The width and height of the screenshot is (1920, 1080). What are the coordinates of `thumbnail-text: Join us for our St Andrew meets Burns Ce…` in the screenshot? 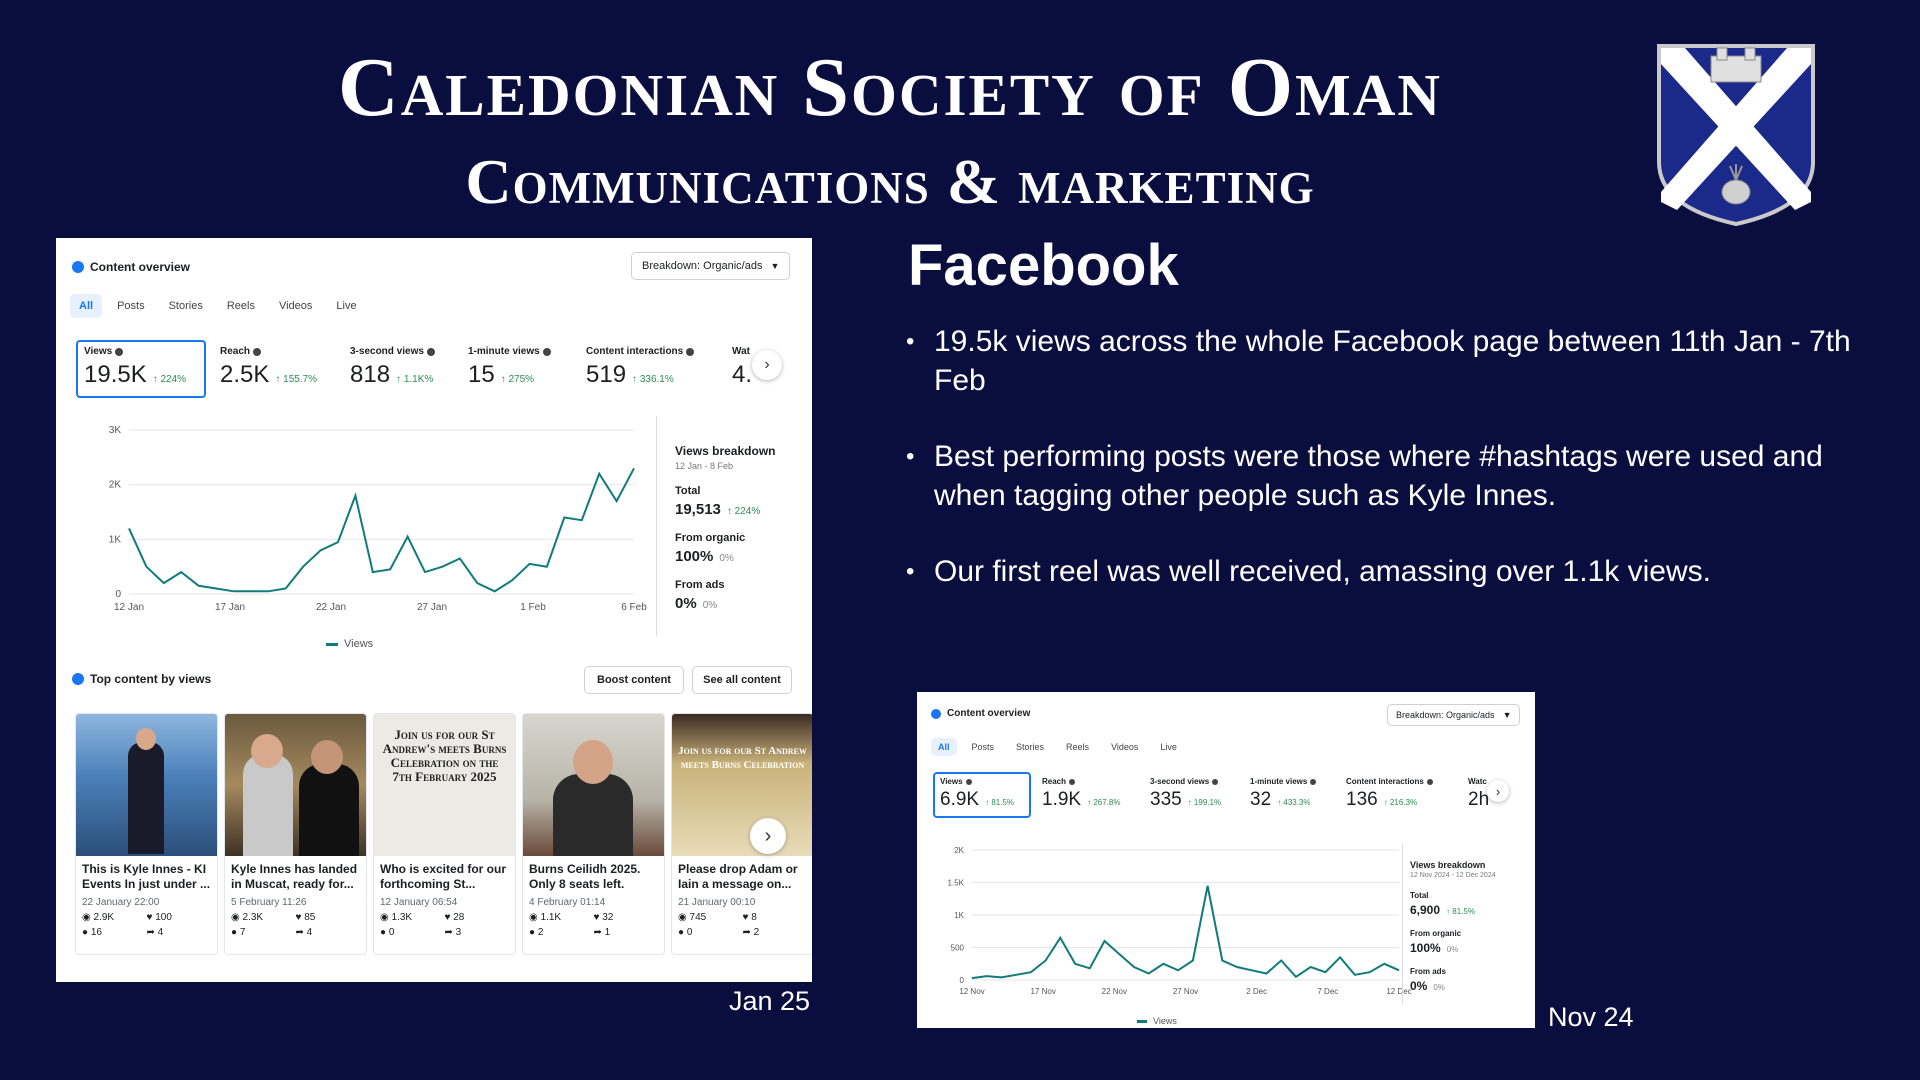 It's located at (742, 758).